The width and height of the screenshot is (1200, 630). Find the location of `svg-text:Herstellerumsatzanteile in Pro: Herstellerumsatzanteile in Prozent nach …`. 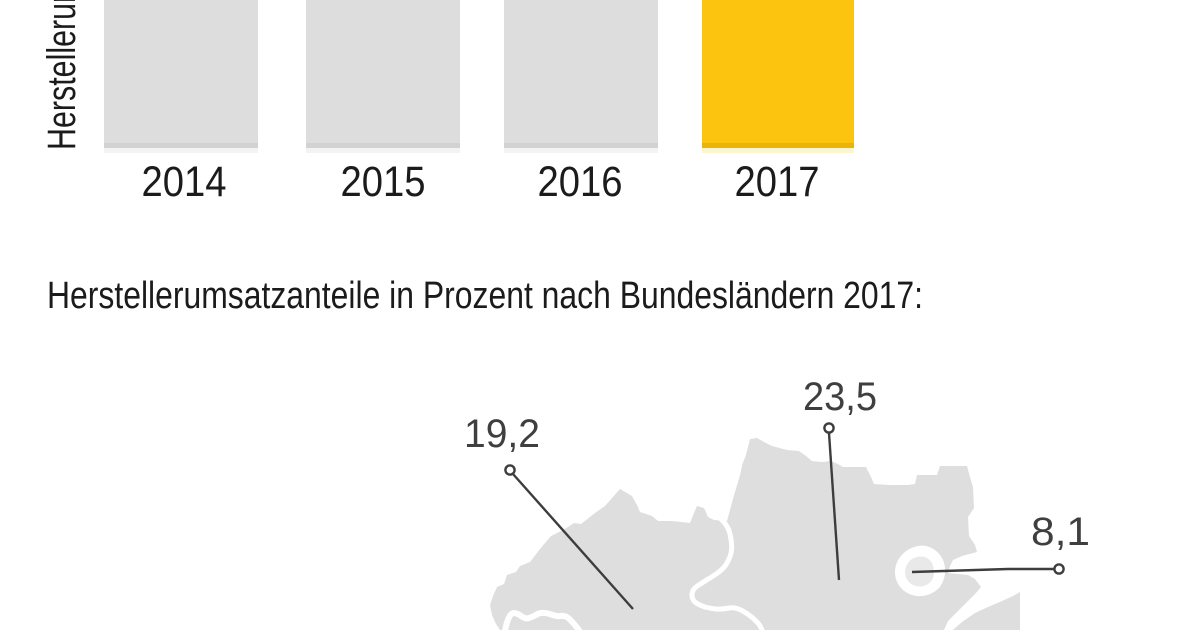

svg-text:Herstellerumsatzanteile in Pro: Herstellerumsatzanteile in Prozent nach … is located at coordinates (485, 296).